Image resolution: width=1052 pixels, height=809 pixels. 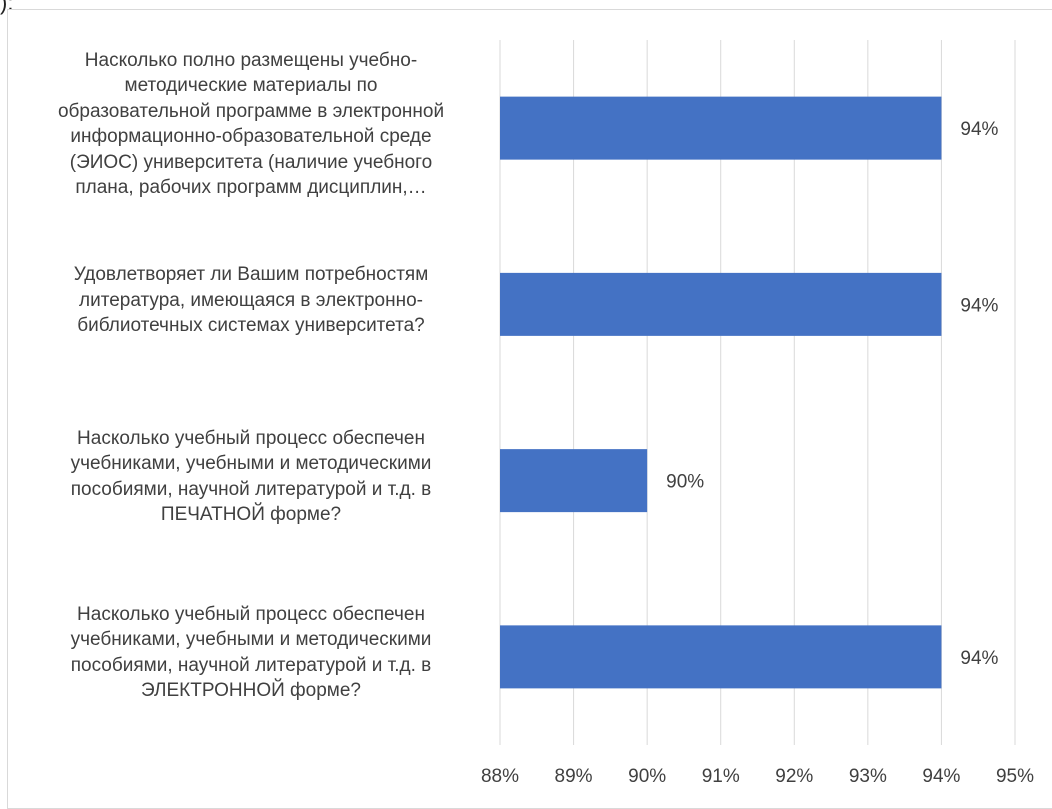 I want to click on category-label-line: информационно-образовательной среде, so click(x=251, y=137).